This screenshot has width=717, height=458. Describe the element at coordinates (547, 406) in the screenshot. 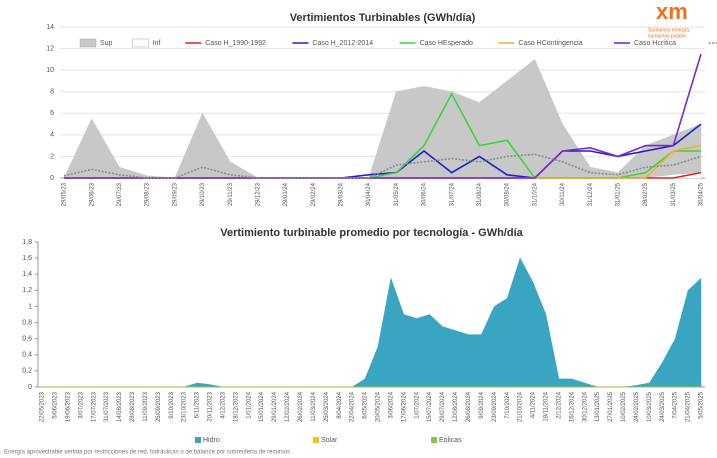

I see `x-tick-label: 18/11/2024` at that location.